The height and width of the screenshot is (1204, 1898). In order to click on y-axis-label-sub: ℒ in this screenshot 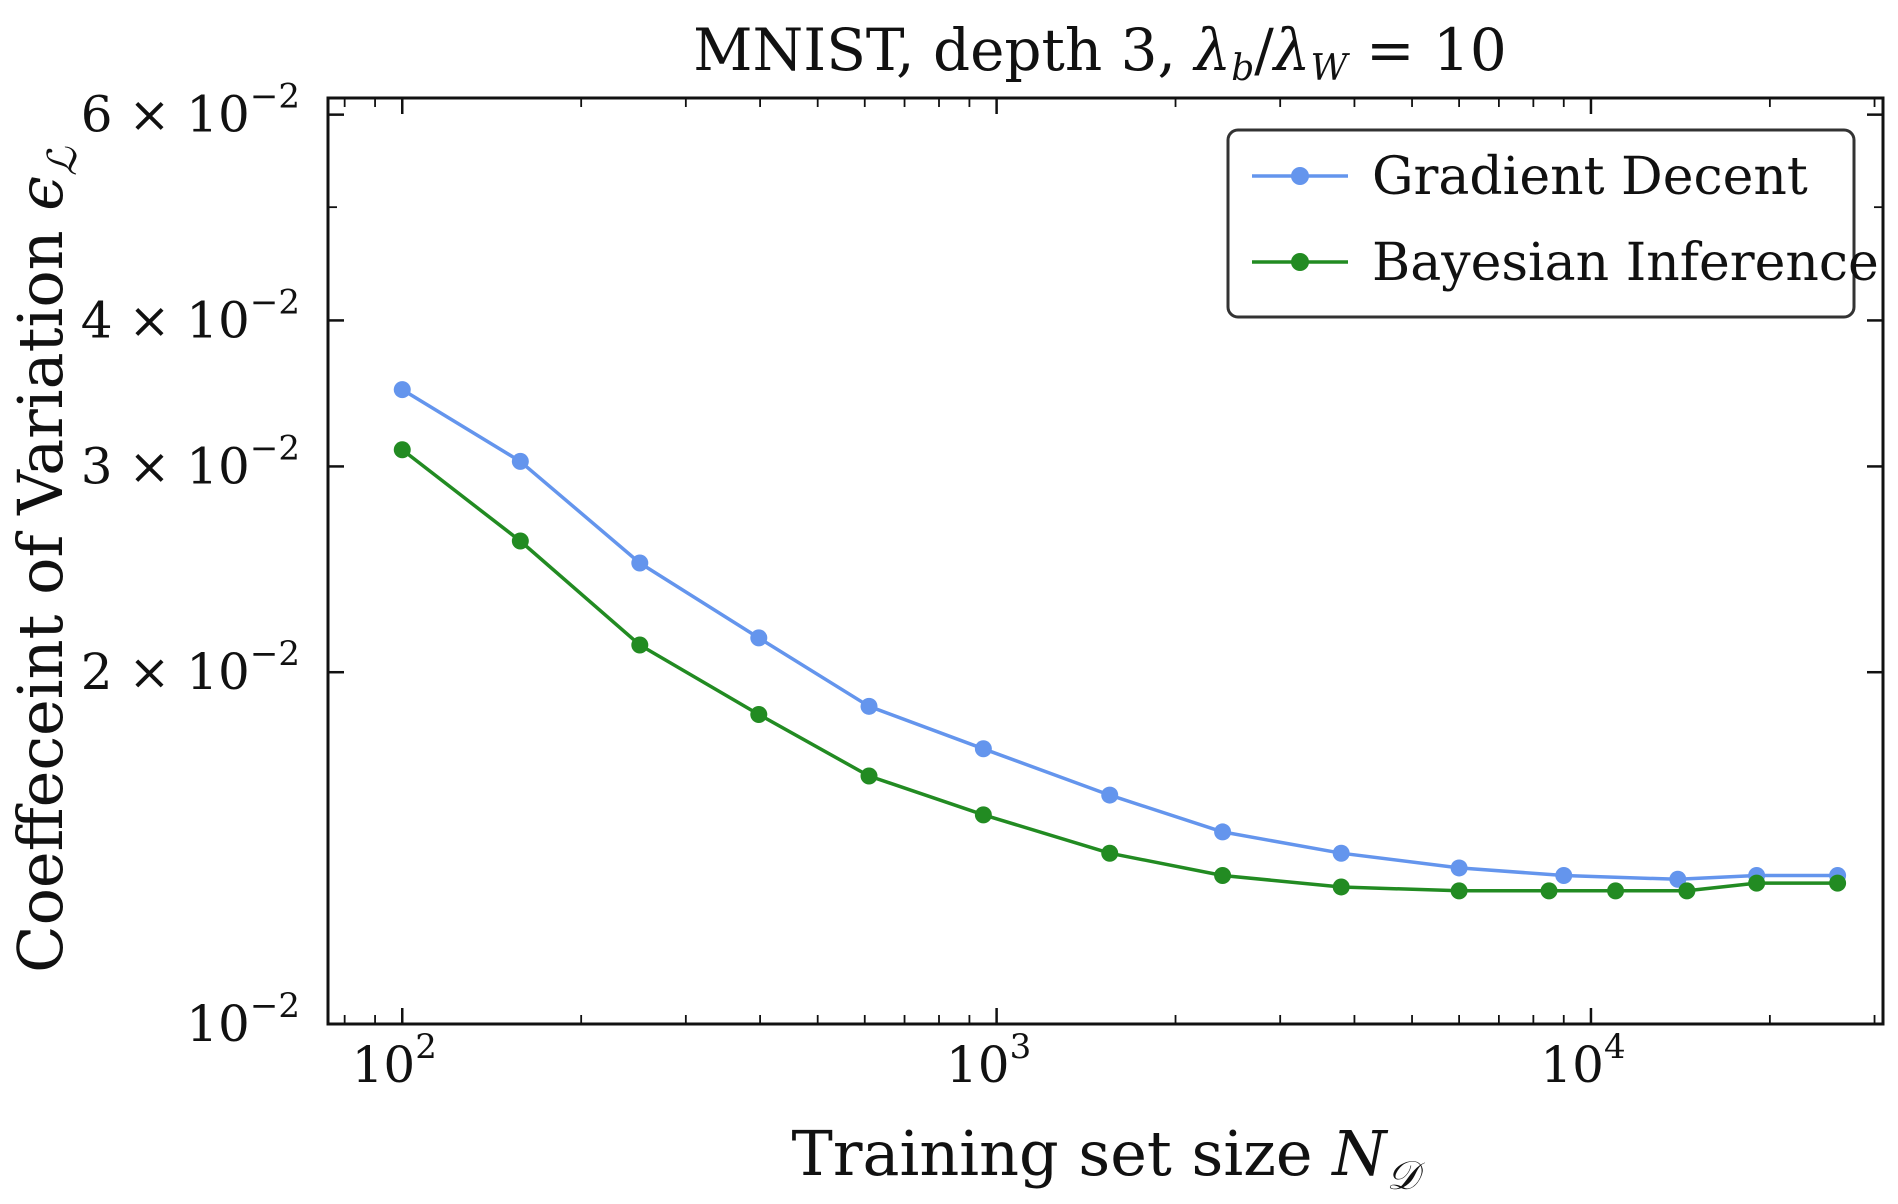, I will do `click(63, 161)`.